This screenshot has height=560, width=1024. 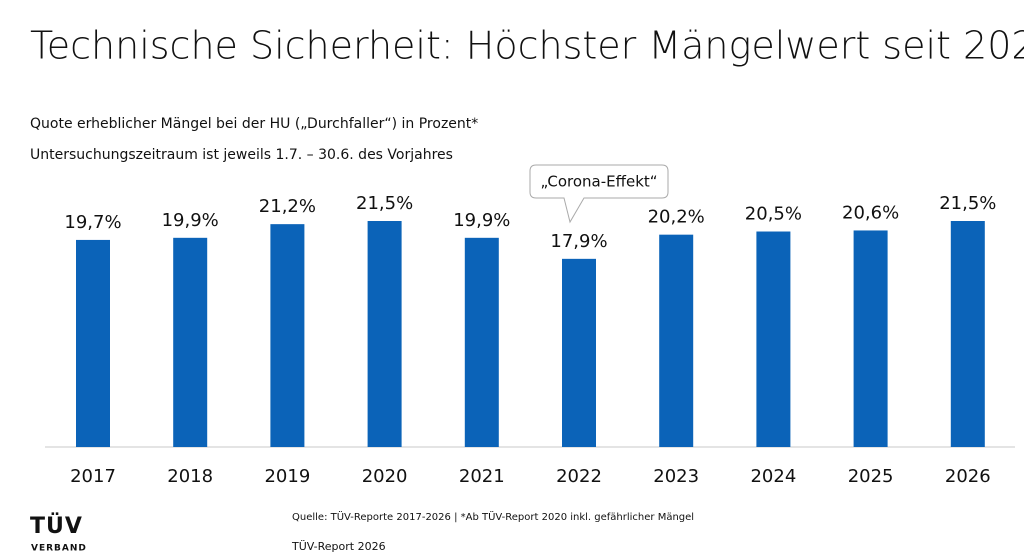 I want to click on logo-text: TÜV, so click(x=56, y=526).